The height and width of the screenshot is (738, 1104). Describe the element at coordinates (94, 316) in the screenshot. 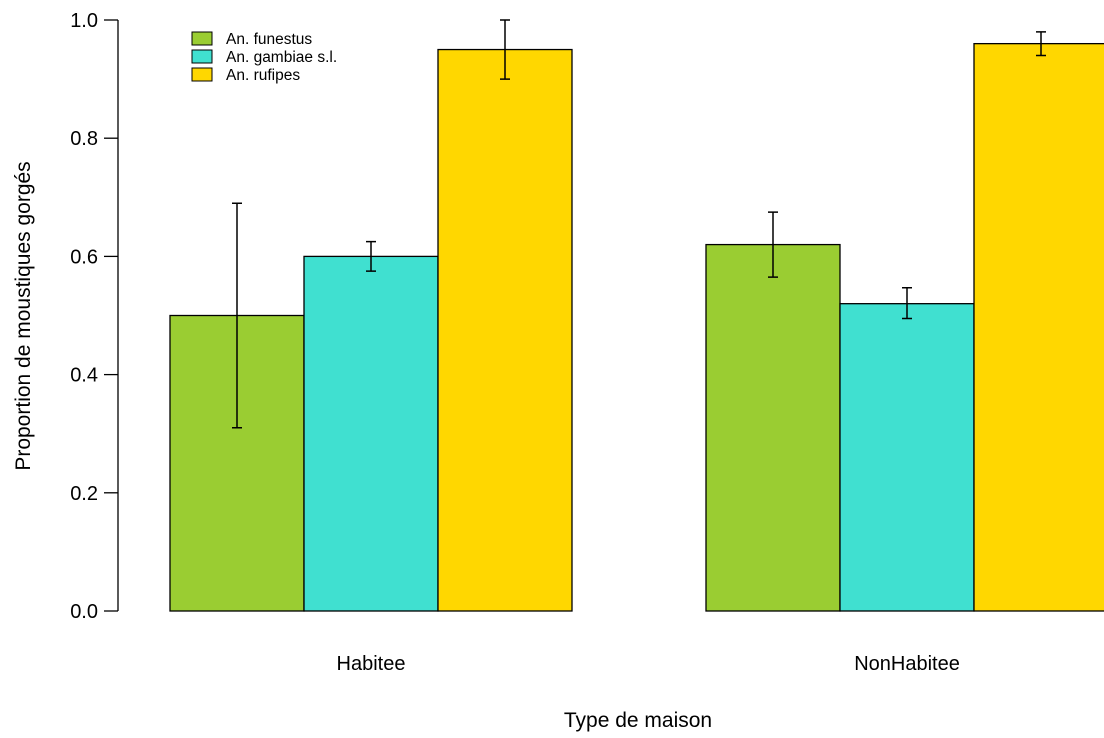

I see `y-axis: 0.0 0.2 0.4 0.6 0.8 1.0` at that location.